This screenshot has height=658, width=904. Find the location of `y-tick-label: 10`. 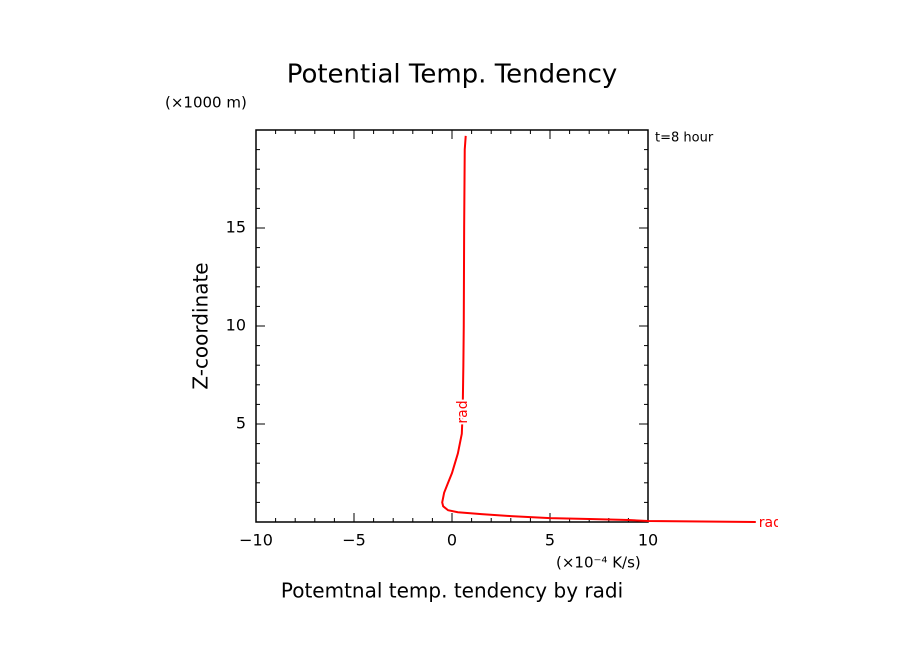

y-tick-label: 10 is located at coordinates (236, 325).